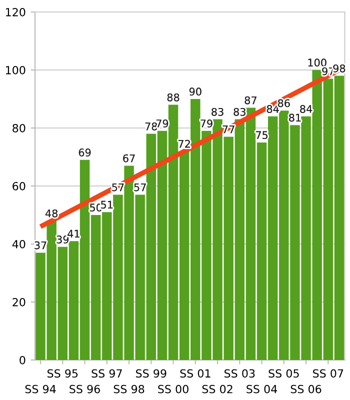  I want to click on y-tick-label: 100, so click(16, 70).